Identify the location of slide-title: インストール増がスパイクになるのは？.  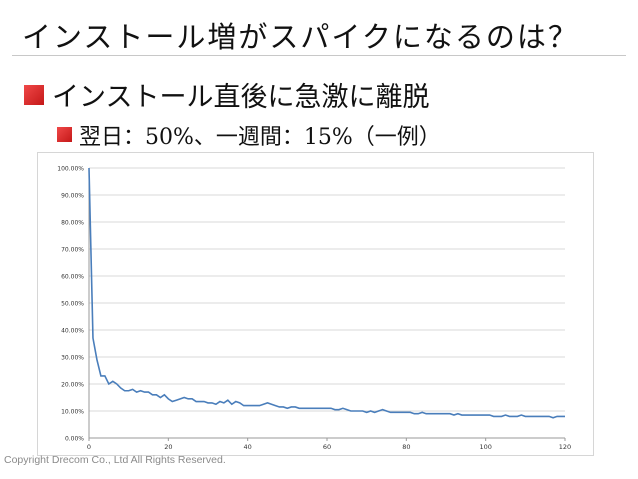
(300, 37).